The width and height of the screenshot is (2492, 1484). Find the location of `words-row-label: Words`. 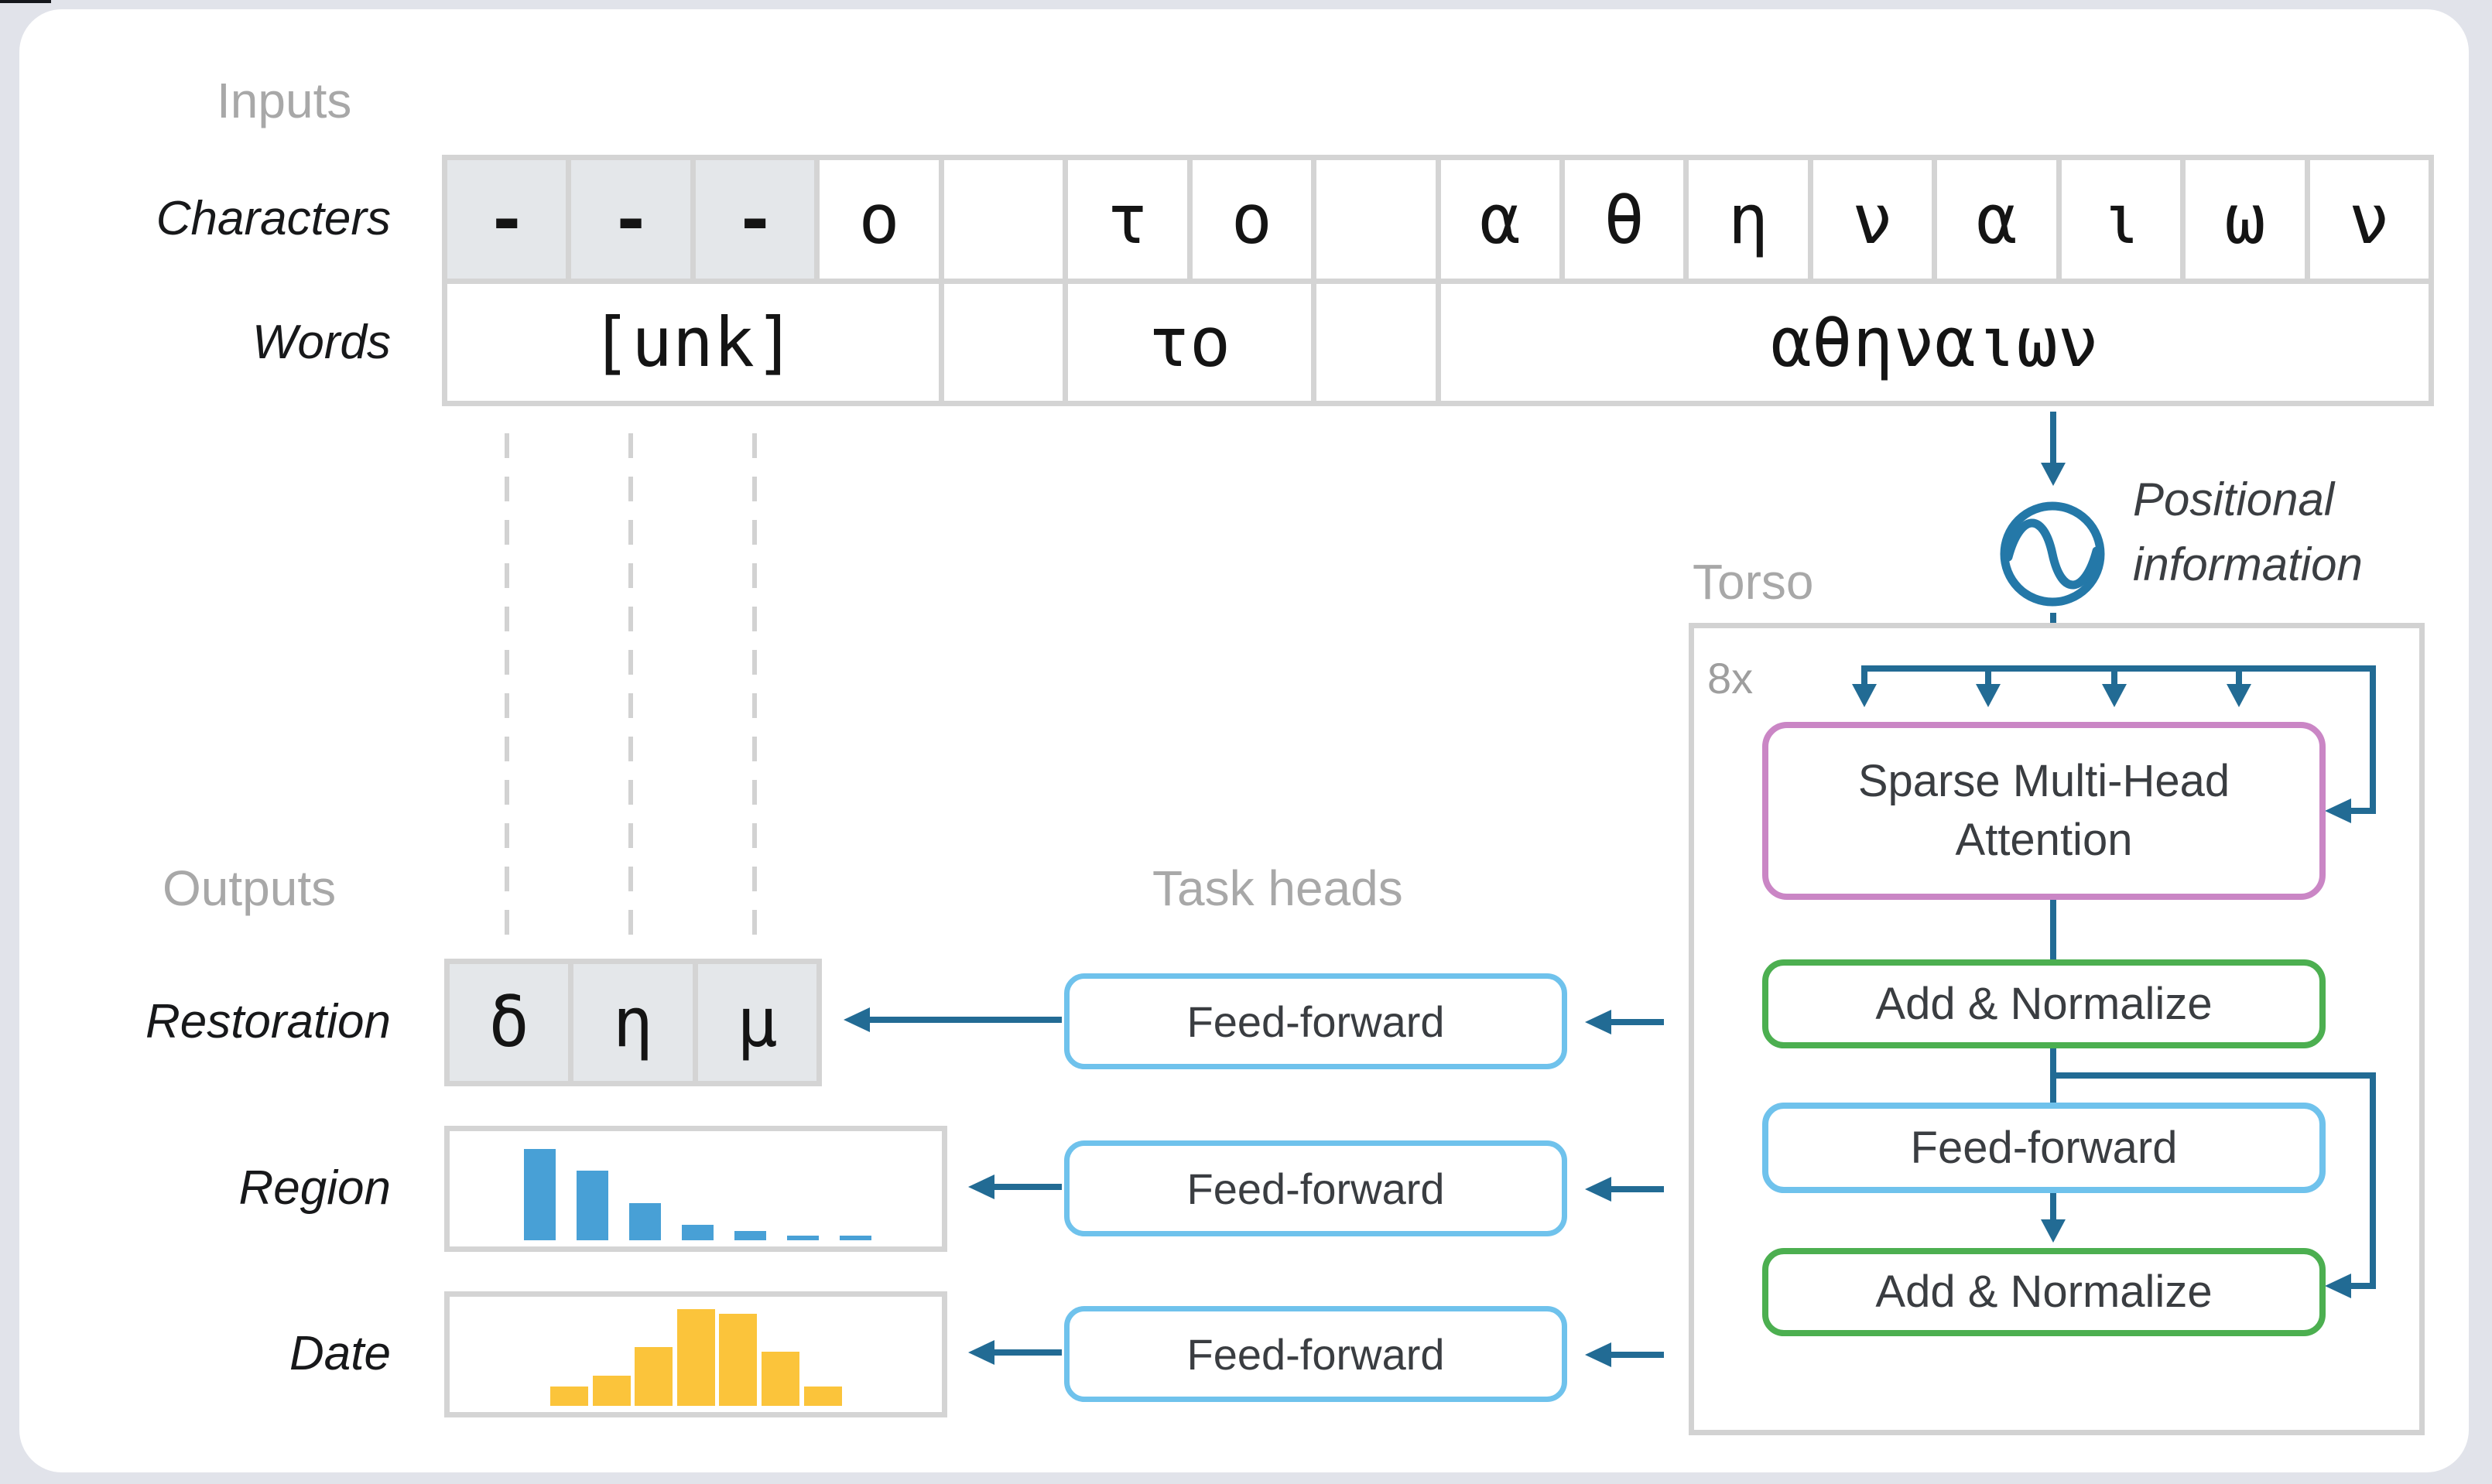

words-row-label: Words is located at coordinates (321, 343).